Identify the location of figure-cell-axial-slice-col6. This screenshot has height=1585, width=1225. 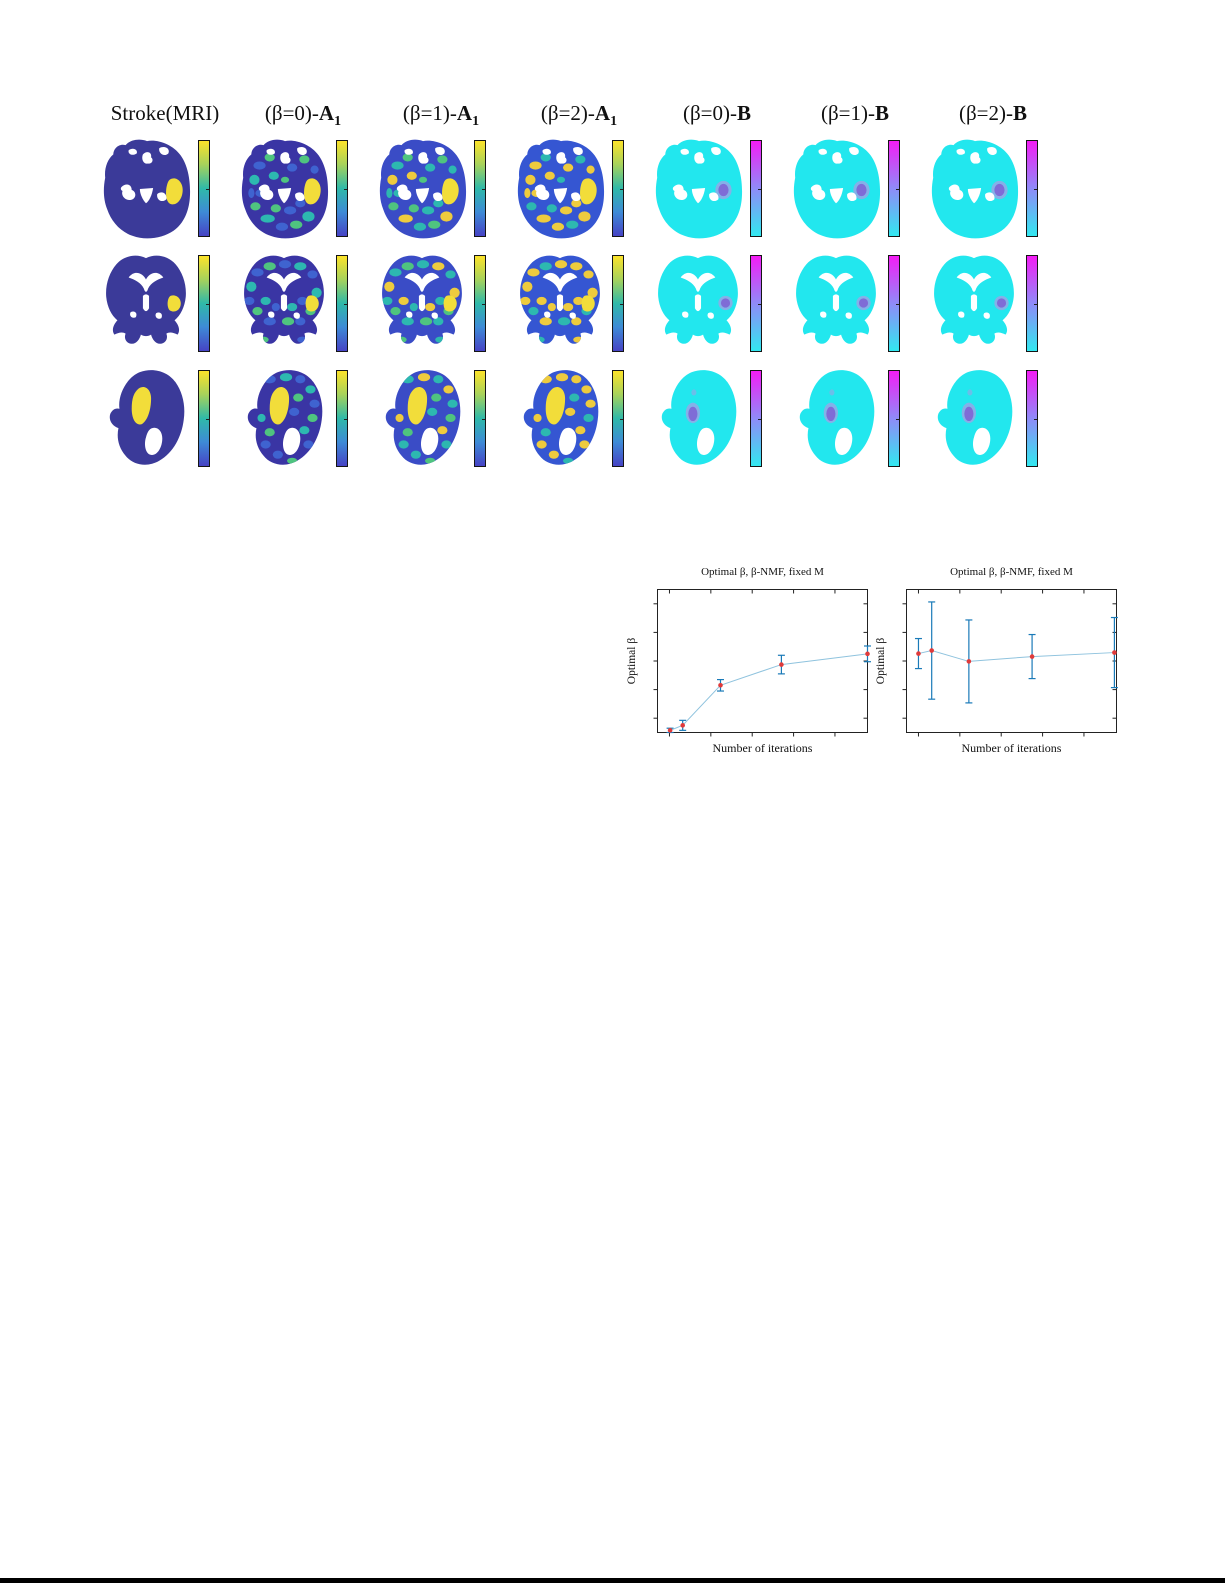
(993, 194).